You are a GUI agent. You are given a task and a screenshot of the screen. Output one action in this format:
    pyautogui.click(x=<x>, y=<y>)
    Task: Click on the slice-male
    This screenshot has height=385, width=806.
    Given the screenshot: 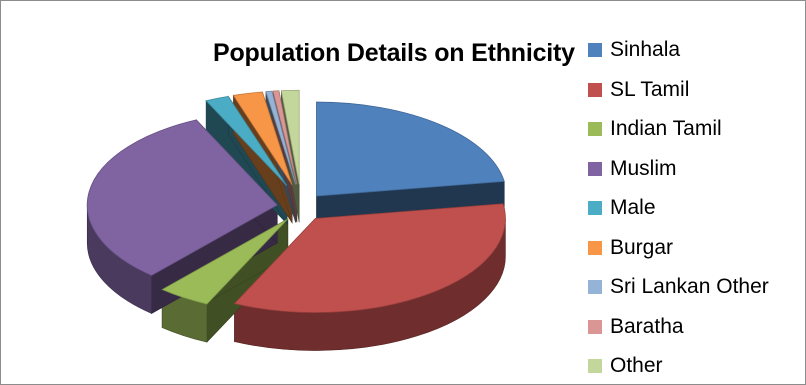 What is the action you would take?
    pyautogui.click(x=246, y=141)
    